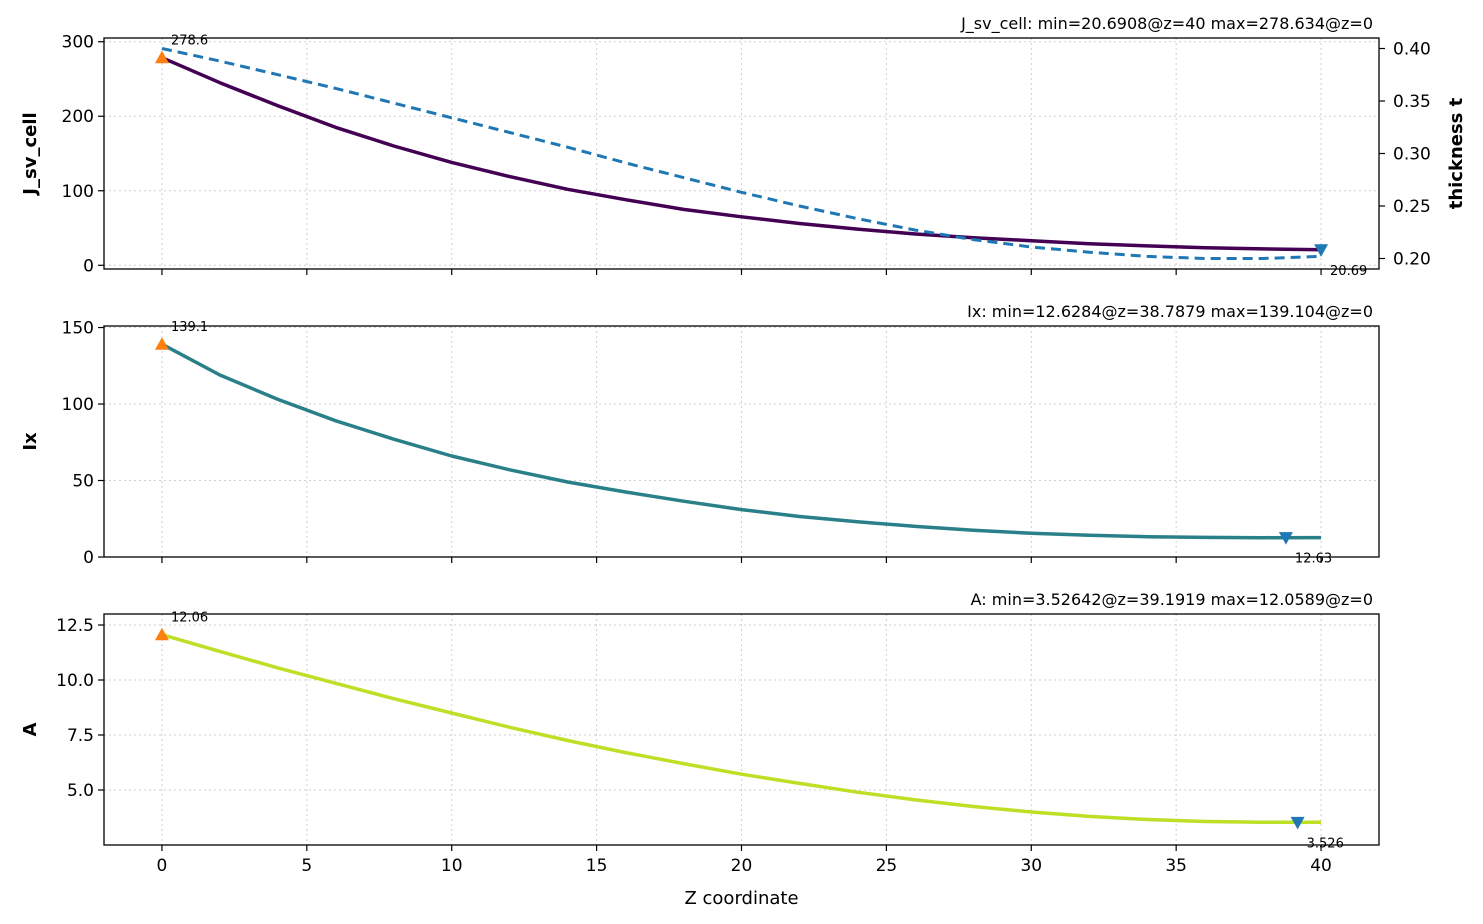  Describe the element at coordinates (75, 626) in the screenshot. I see `y-tick-label: 12.5` at that location.